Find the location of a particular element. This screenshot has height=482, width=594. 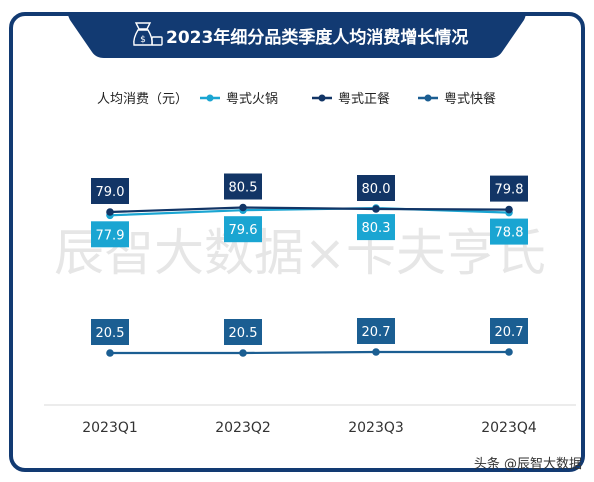

legend-label-1: 粤式正餐 is located at coordinates (364, 99).